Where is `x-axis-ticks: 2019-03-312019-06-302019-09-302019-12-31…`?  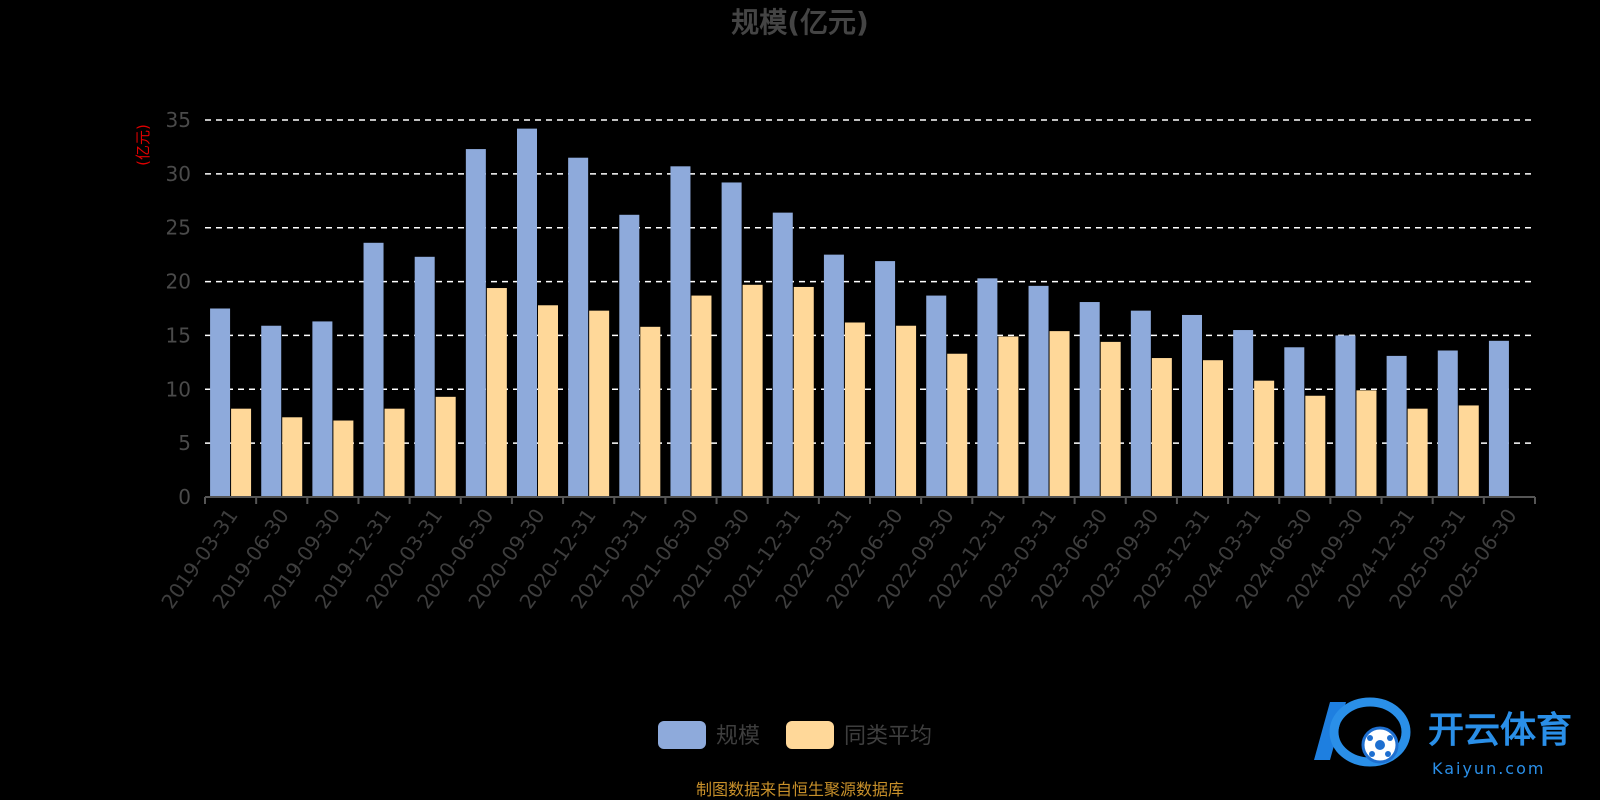
x-axis-ticks: 2019-03-312019-06-302019-09-302019-12-31… is located at coordinates (838, 558).